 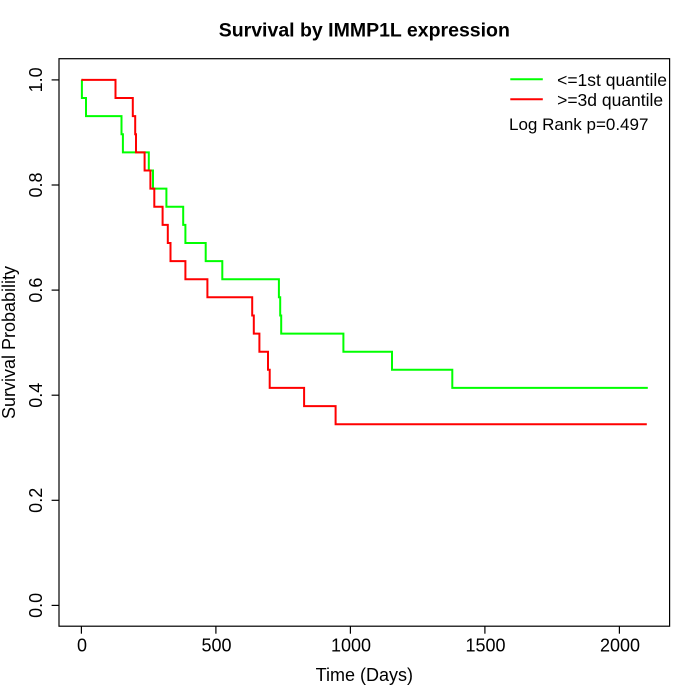 What do you see at coordinates (36, 290) in the screenshot?
I see `svg-text: 0.6` at bounding box center [36, 290].